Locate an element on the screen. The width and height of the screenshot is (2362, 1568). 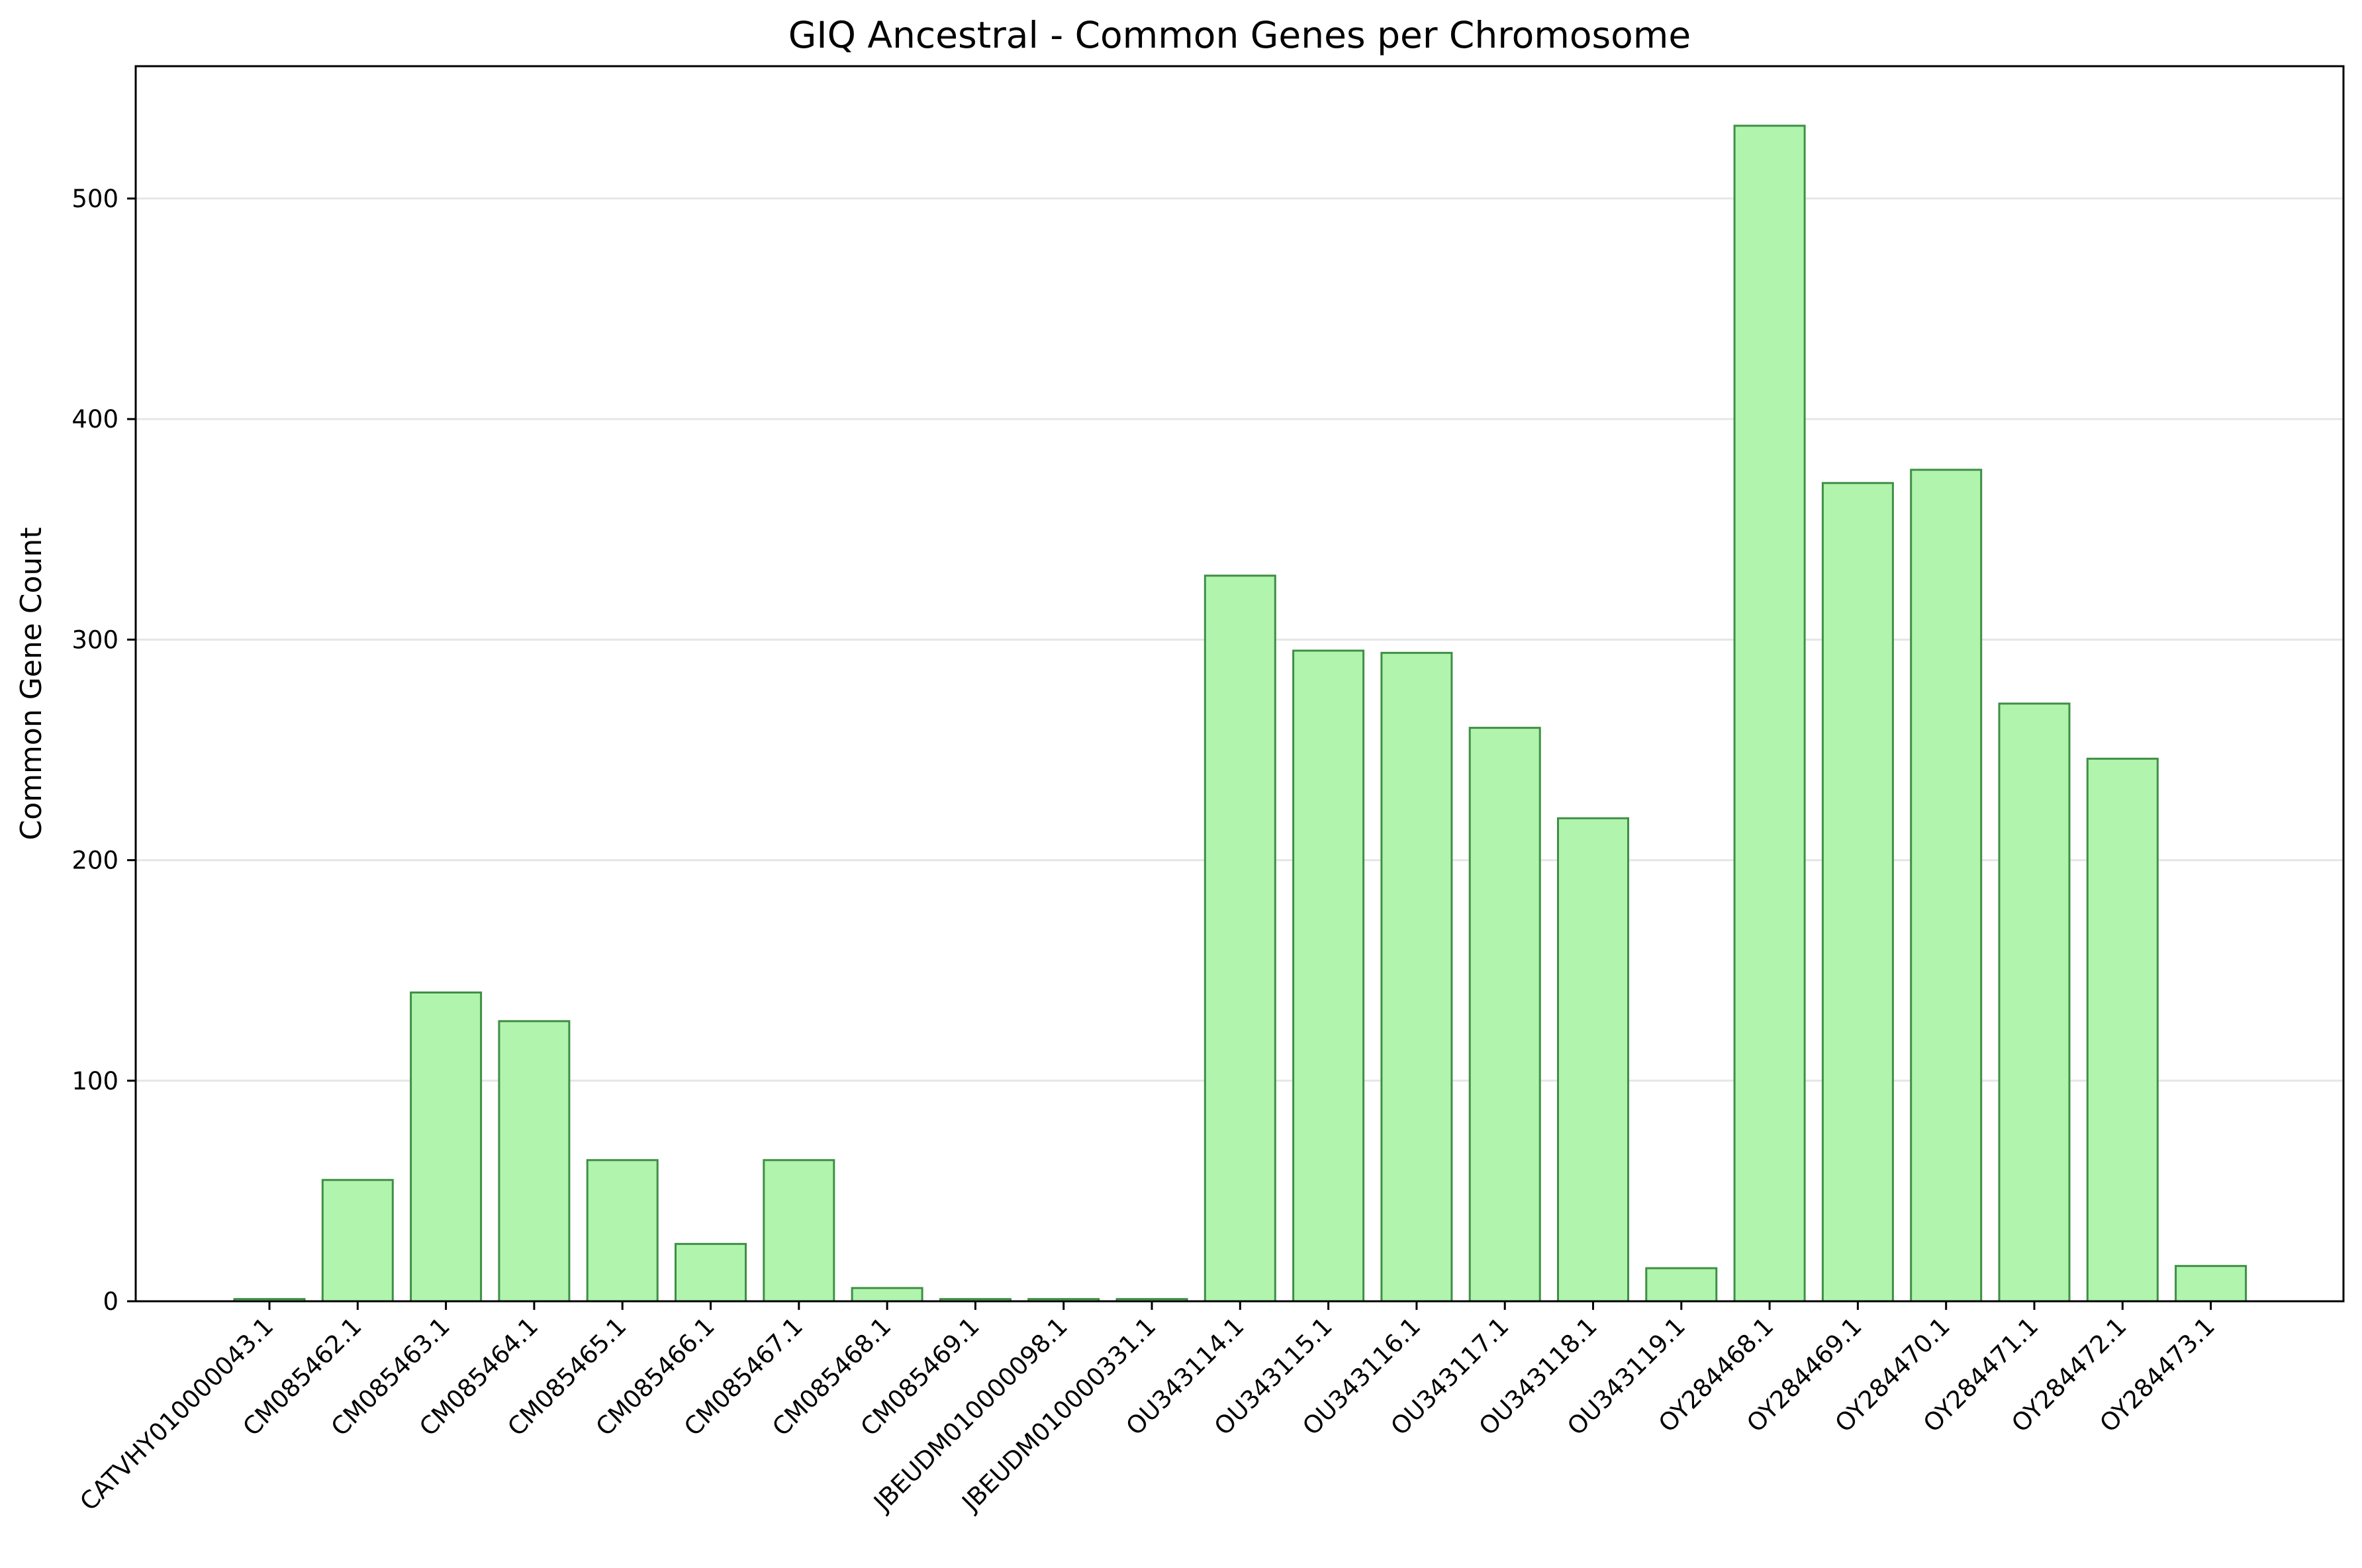
y-tick-label: 100 is located at coordinates (95, 1081).